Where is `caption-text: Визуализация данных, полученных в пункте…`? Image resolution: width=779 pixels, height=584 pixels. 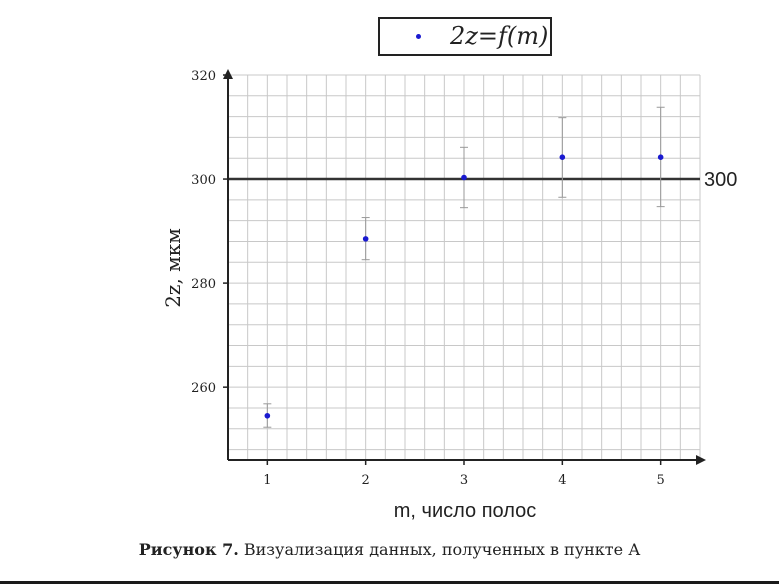 caption-text: Визуализация данных, полученных в пункте… is located at coordinates (442, 549).